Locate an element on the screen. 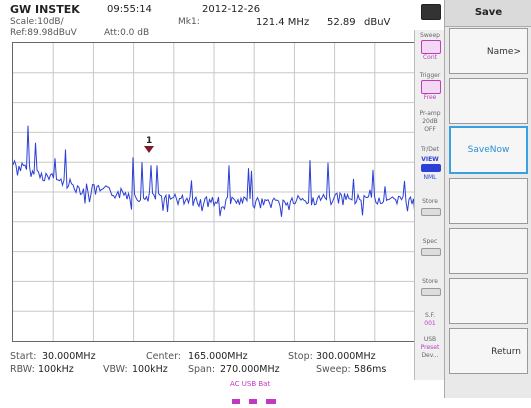 Image resolution: width=531 pixels, height=408 pixels. center-frequency: 165.000MHz is located at coordinates (218, 356).